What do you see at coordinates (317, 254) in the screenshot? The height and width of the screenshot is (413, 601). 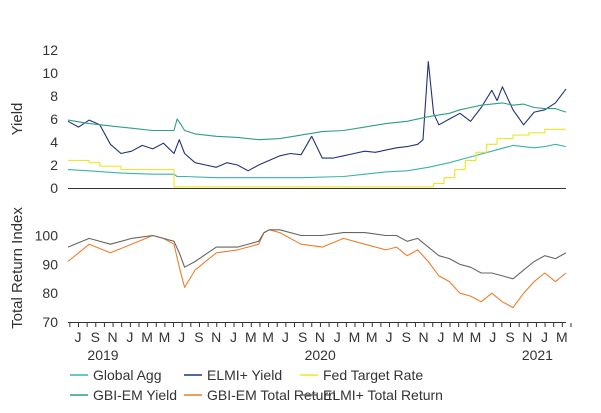 I see `elmi-total-return-line` at bounding box center [317, 254].